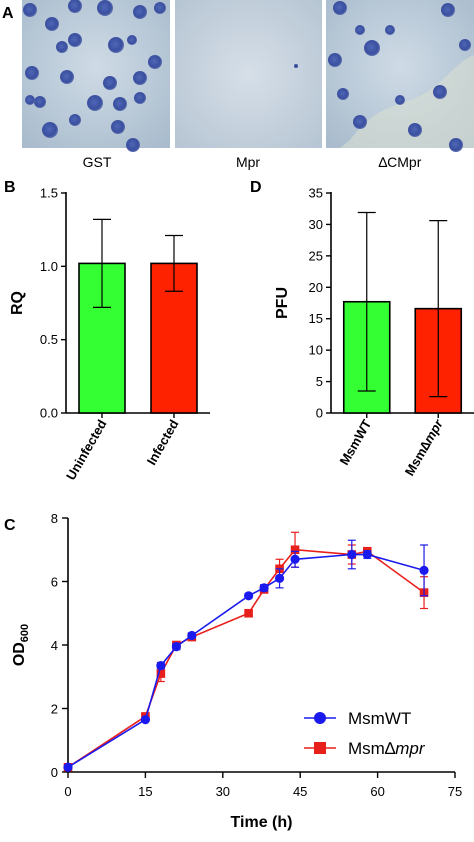  What do you see at coordinates (86, 450) in the screenshot?
I see `chart-b-x-tick-label-1: Uninfected` at bounding box center [86, 450].